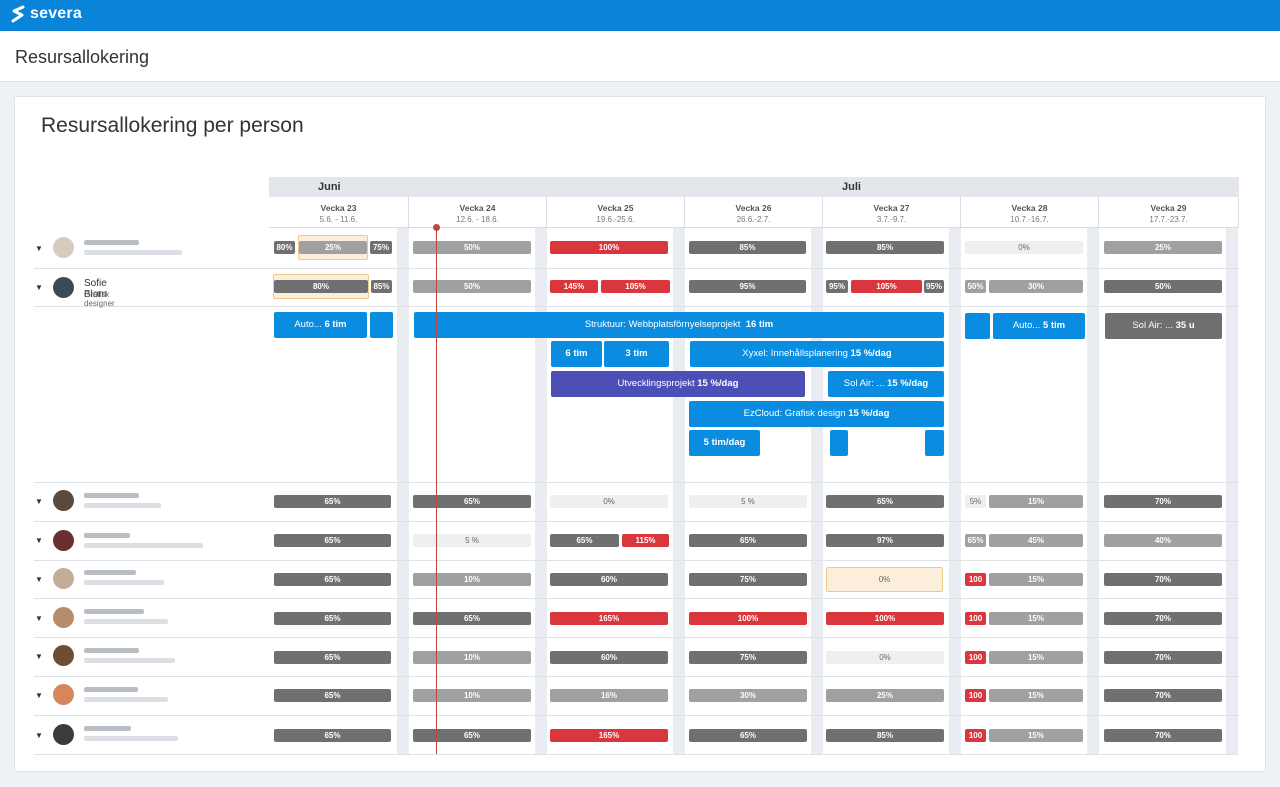 This screenshot has height=787, width=1280. What do you see at coordinates (46, 14) in the screenshot?
I see `severa-logo: severa` at bounding box center [46, 14].